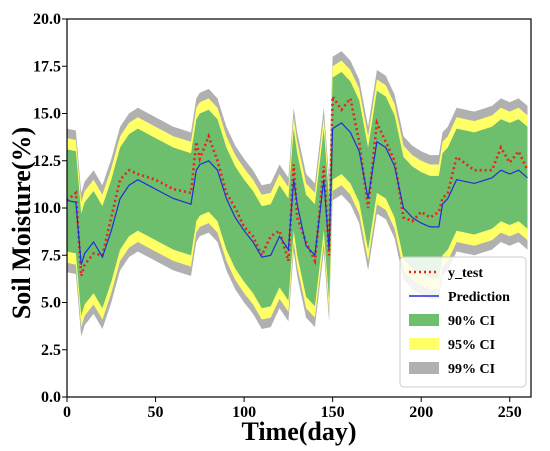  Describe the element at coordinates (51, 303) in the screenshot. I see `y-tick-label: 5.0` at that location.